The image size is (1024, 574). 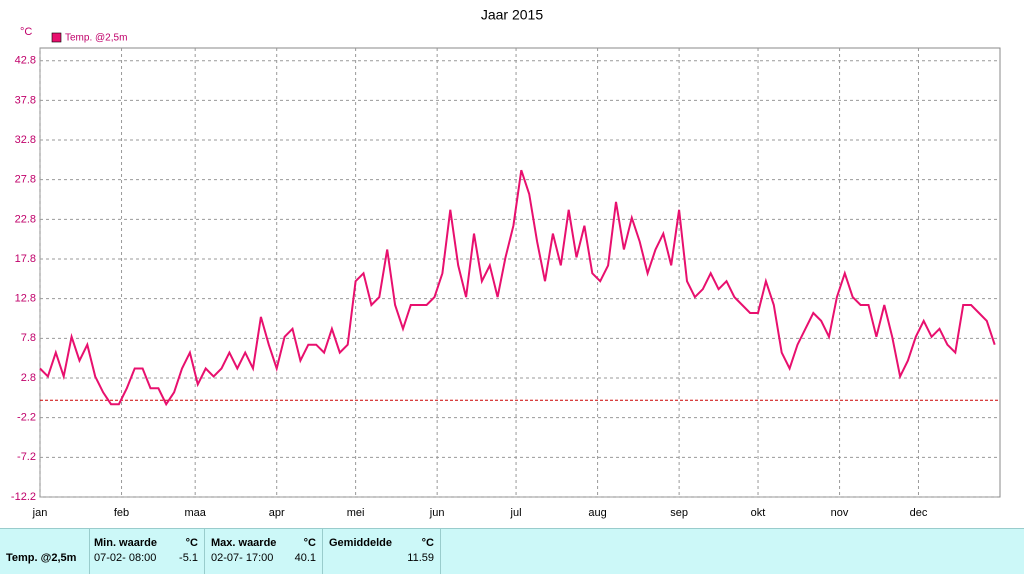 What do you see at coordinates (125, 543) in the screenshot?
I see `min-header: Min. waarde` at bounding box center [125, 543].